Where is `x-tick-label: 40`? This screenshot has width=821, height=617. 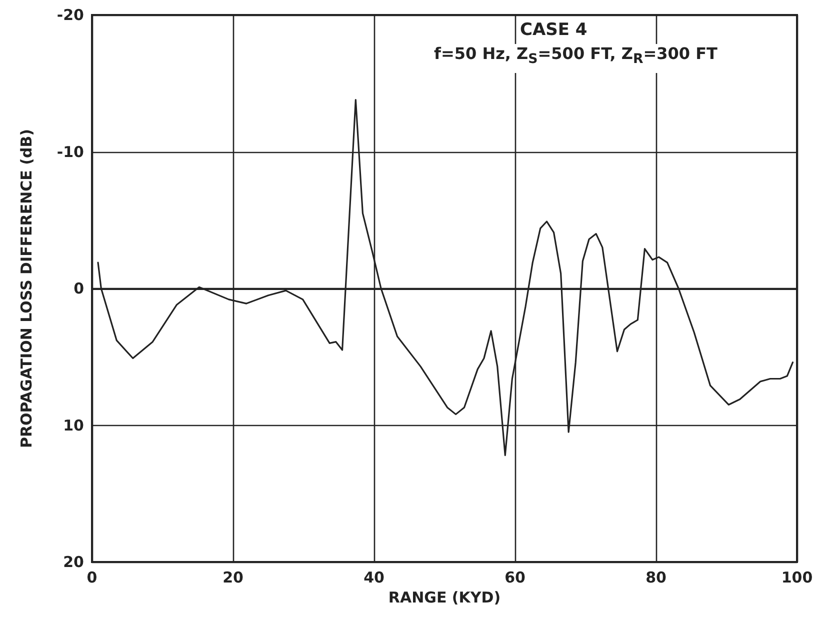 x-tick-label: 40 is located at coordinates (374, 577).